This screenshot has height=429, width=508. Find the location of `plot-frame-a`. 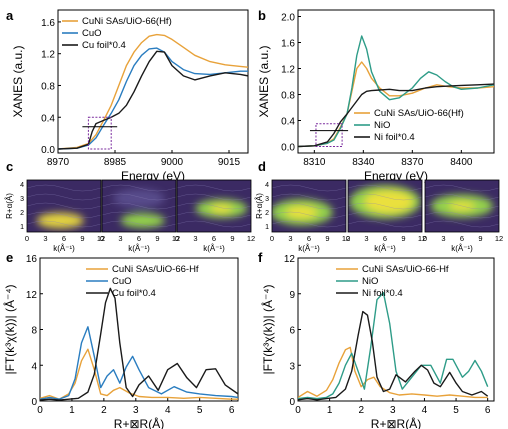

plot-frame-a is located at coordinates (153, 81).